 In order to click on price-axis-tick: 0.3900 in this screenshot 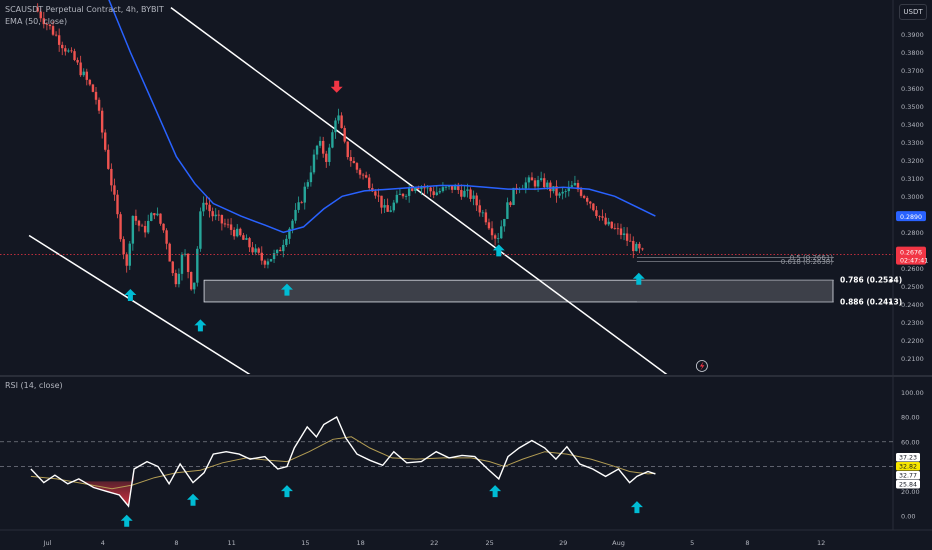, I will do `click(912, 35)`.